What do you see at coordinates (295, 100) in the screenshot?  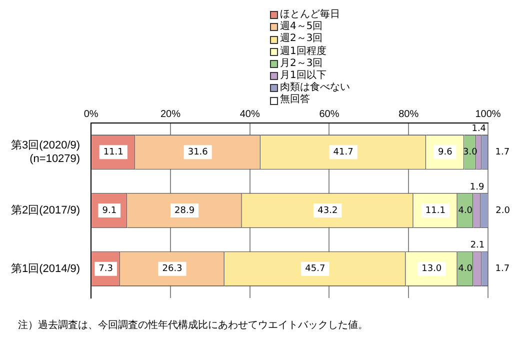 I see `legend-label: 無回答` at bounding box center [295, 100].